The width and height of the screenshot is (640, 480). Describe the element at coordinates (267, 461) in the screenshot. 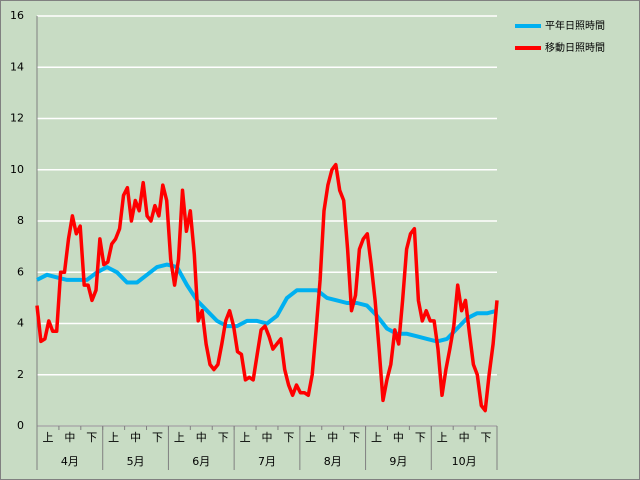

I see `x-group-label: 7月` at that location.